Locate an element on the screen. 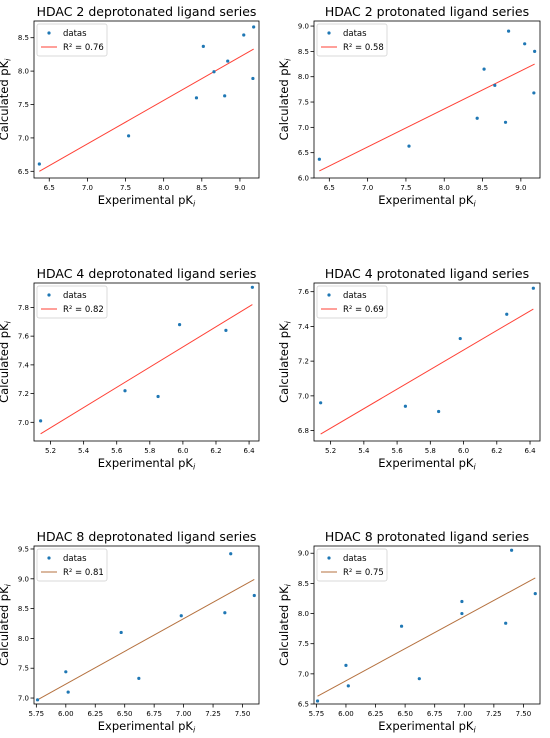  x-tick-label: 6.00 is located at coordinates (66, 714).